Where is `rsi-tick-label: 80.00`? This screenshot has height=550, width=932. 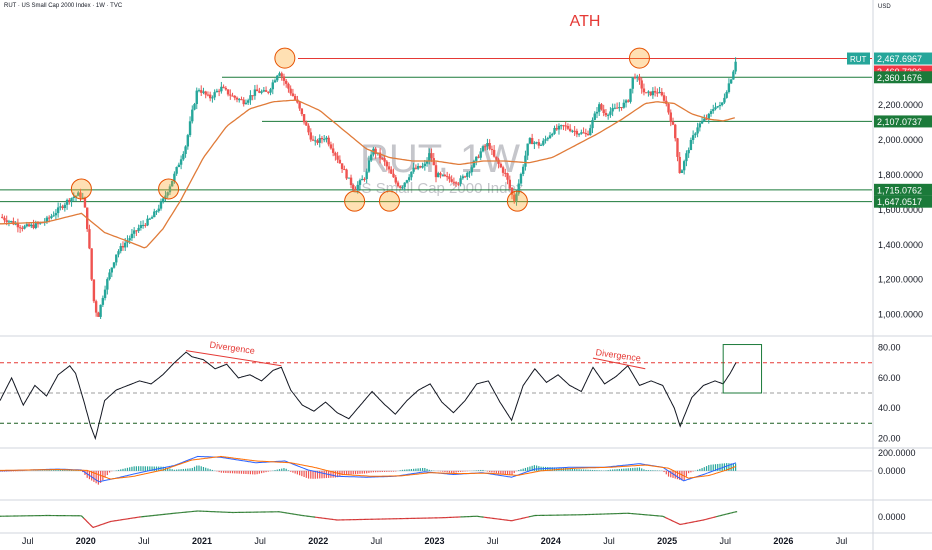 rsi-tick-label: 80.00 is located at coordinates (889, 348).